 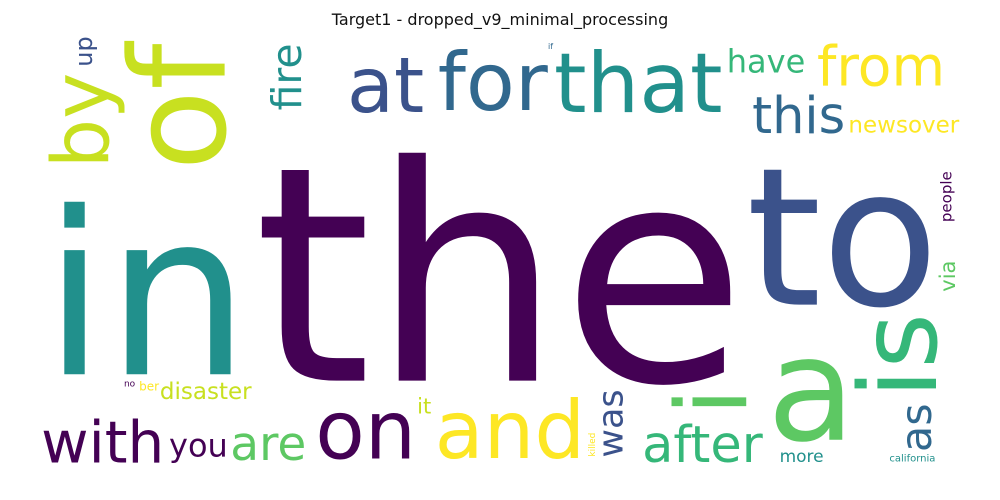 I want to click on word-on-8: on, so click(x=365, y=424).